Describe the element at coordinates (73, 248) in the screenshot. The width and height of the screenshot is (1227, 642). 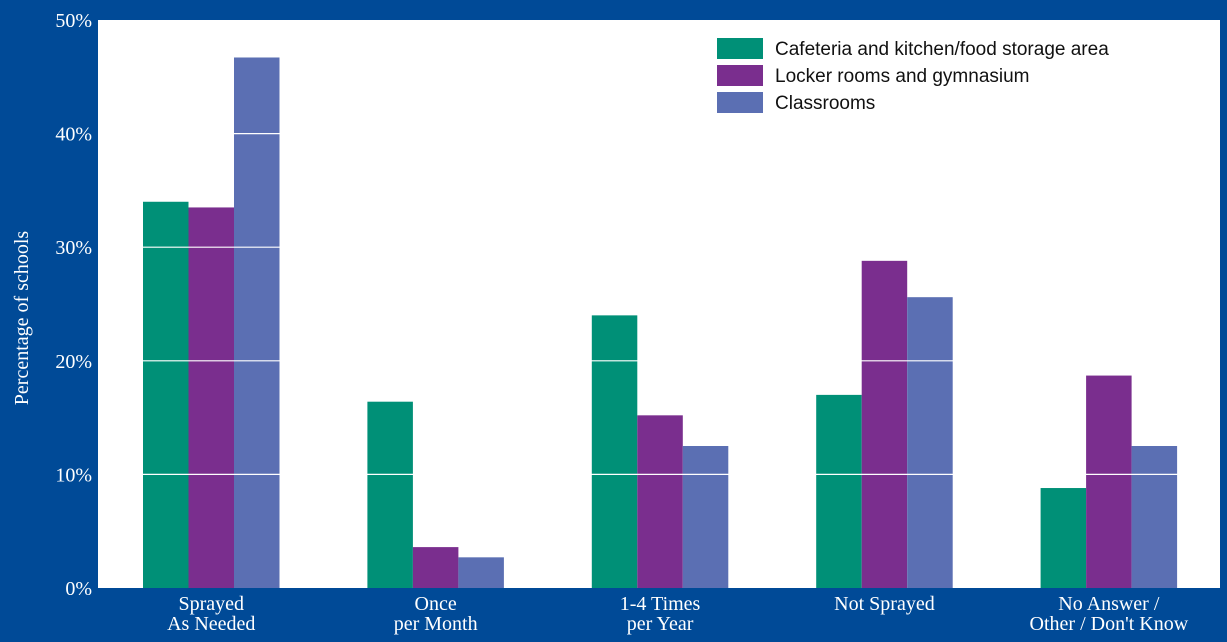
I see `y-tick-label: 30%` at that location.